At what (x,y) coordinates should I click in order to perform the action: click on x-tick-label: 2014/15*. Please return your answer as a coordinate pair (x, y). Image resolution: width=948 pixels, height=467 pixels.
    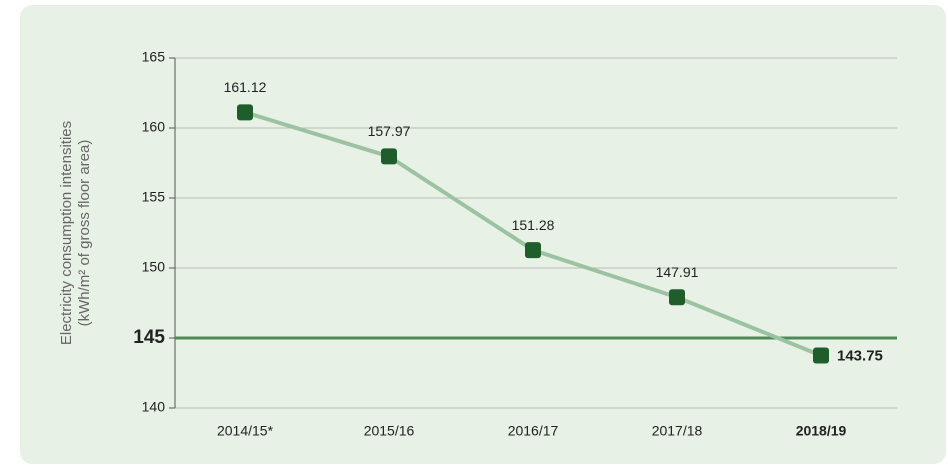
    Looking at the image, I should click on (245, 431).